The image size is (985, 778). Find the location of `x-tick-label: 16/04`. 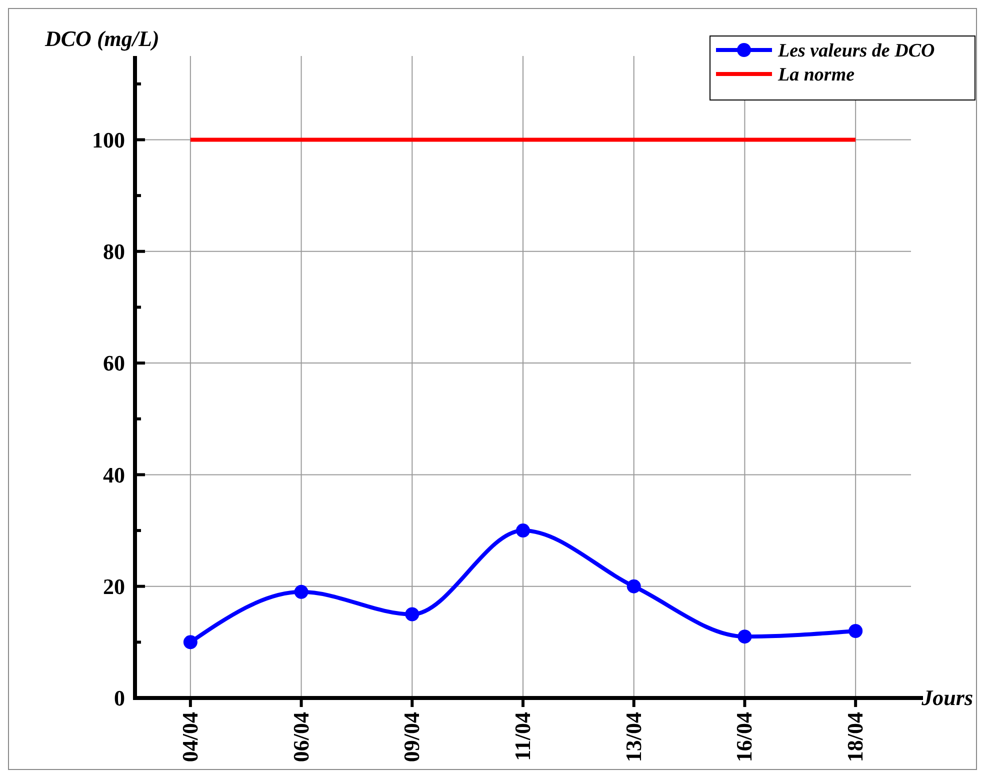

x-tick-label: 16/04 is located at coordinates (744, 737).